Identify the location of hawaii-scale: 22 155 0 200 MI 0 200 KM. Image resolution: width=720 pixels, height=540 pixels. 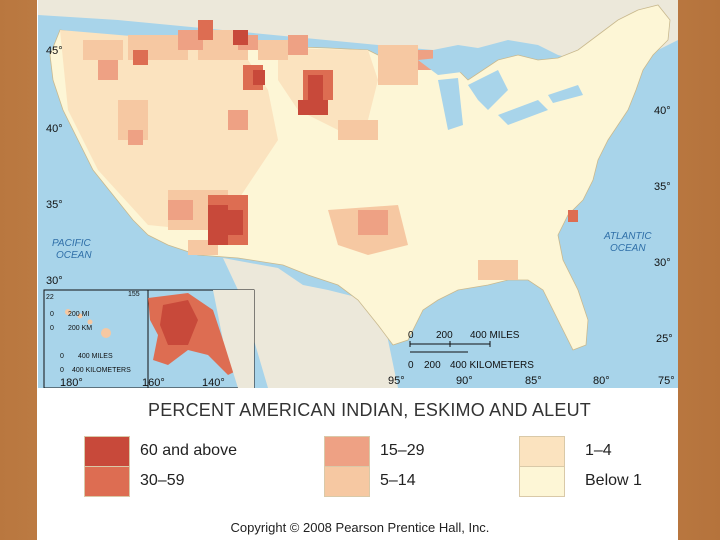
(93, 311).